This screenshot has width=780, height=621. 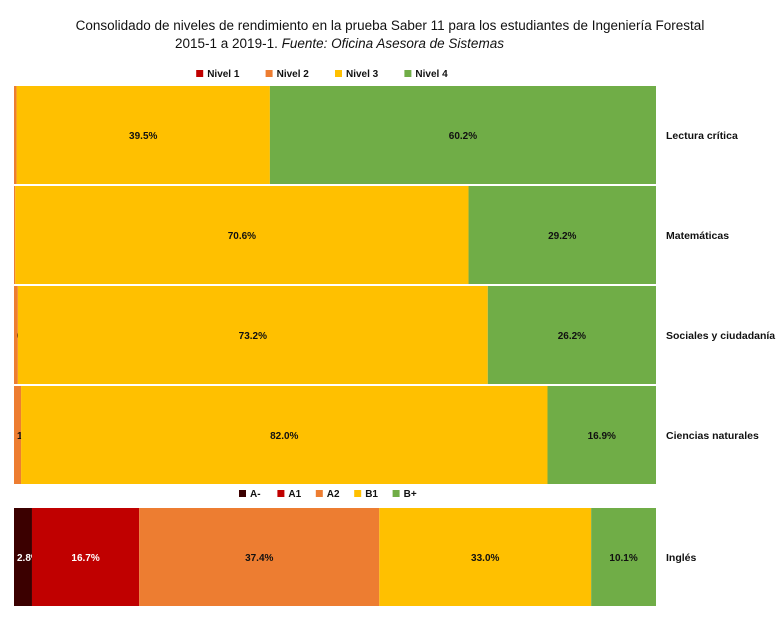 I want to click on data-label-sociales-y-ciudadania-nivel-4: 26.2%, so click(x=572, y=336).